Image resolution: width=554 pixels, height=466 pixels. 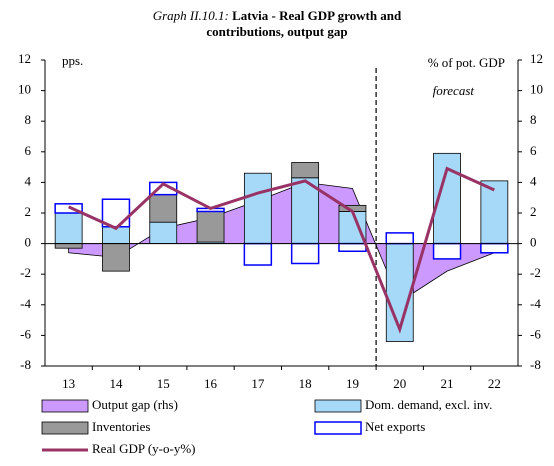 What do you see at coordinates (536, 58) in the screenshot?
I see `y2-tick-label: 12` at bounding box center [536, 58].